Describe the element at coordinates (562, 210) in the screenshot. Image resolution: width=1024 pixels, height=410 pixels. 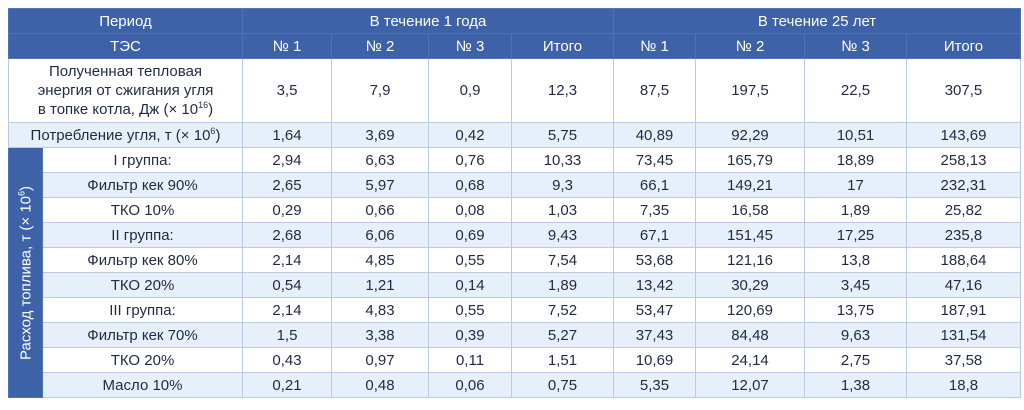
I see `table-cell: 1,03` at that location.